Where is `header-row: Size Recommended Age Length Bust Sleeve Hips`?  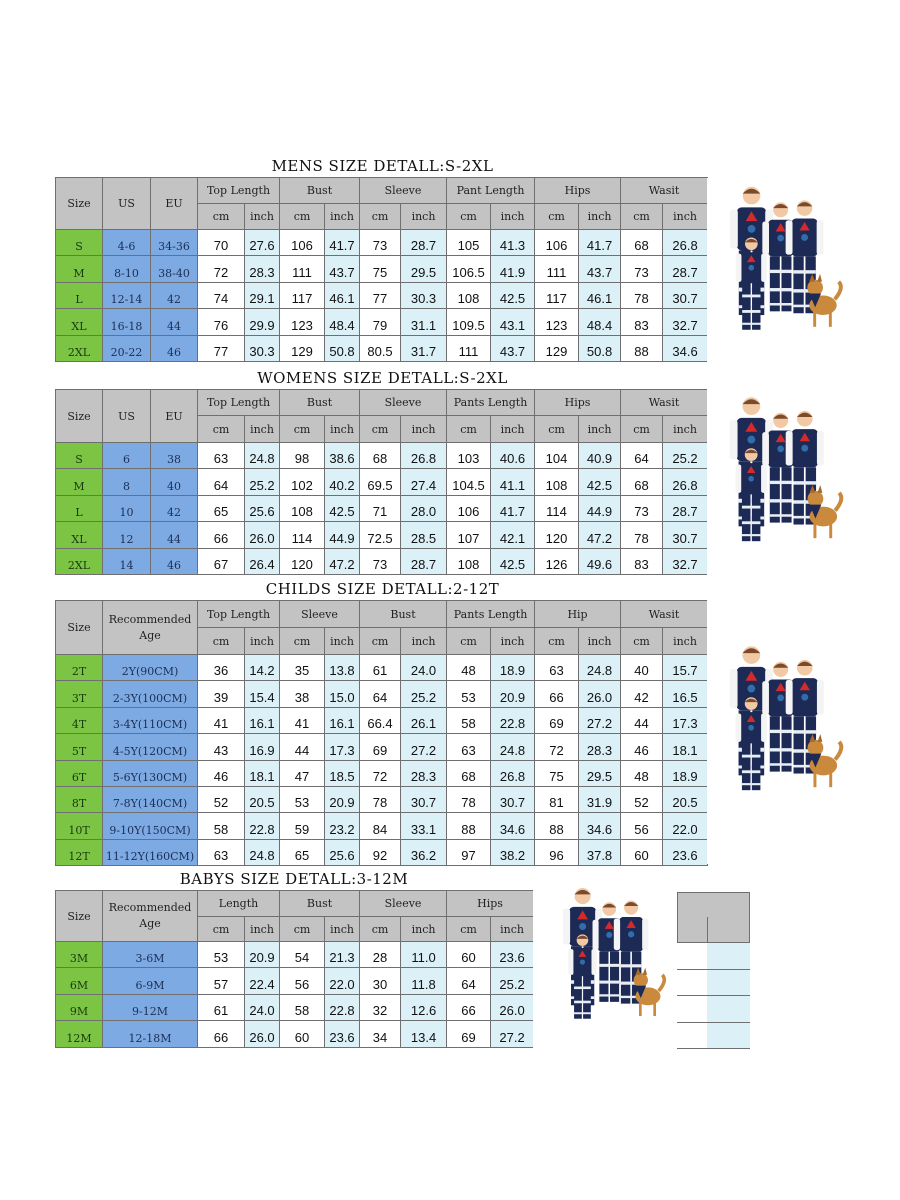
header-row: Size Recommended Age Length Bust Sleeve Hips is located at coordinates (295, 916).